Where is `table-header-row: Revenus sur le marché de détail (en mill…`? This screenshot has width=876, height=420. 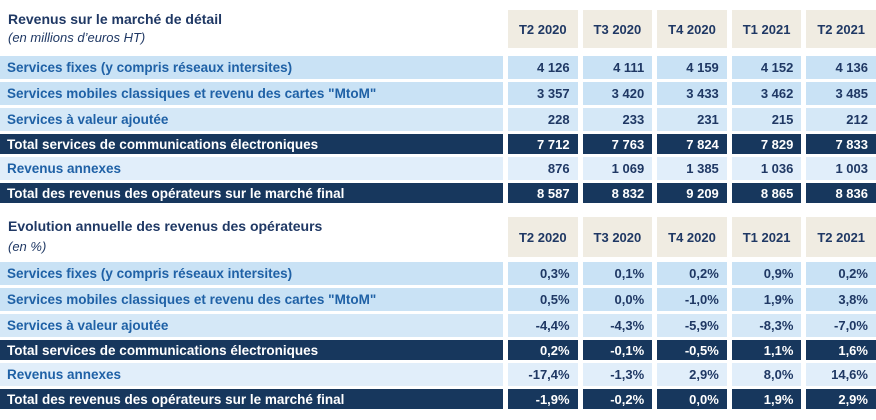
table-header-row: Revenus sur le marché de détail (en mill… is located at coordinates (438, 29).